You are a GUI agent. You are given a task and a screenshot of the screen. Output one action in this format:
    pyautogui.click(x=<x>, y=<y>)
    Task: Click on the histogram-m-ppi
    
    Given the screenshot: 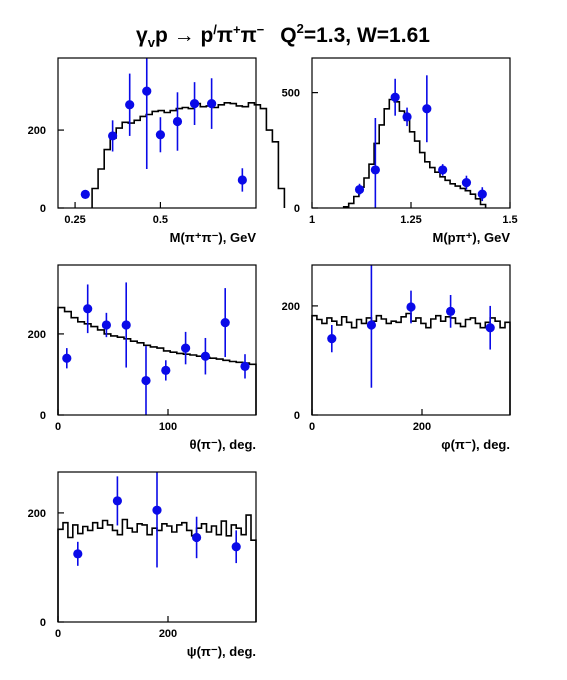 What is the action you would take?
    pyautogui.click(x=414, y=153)
    